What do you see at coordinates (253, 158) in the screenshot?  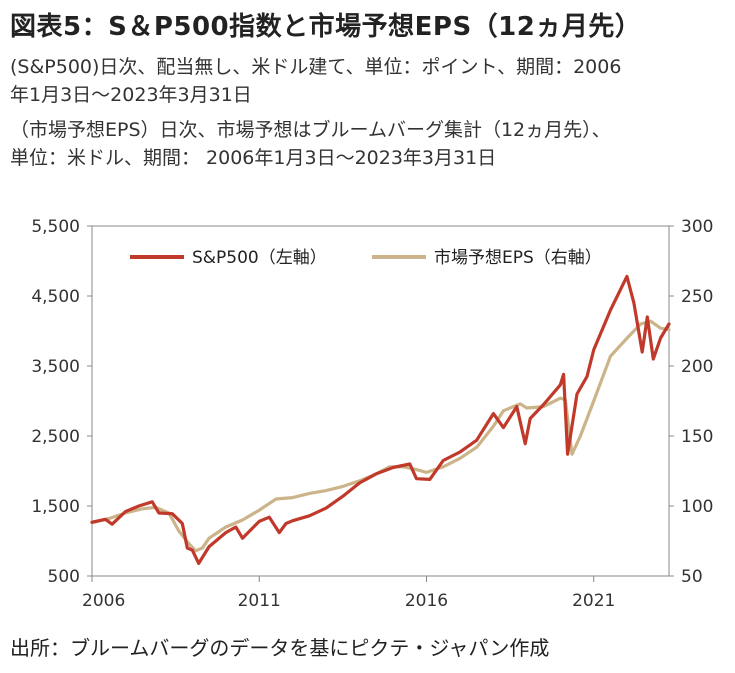 I see `chart-note-line-4: 単位：米ドル、期間： 2006年1月3日～2023年3月31日` at bounding box center [253, 158].